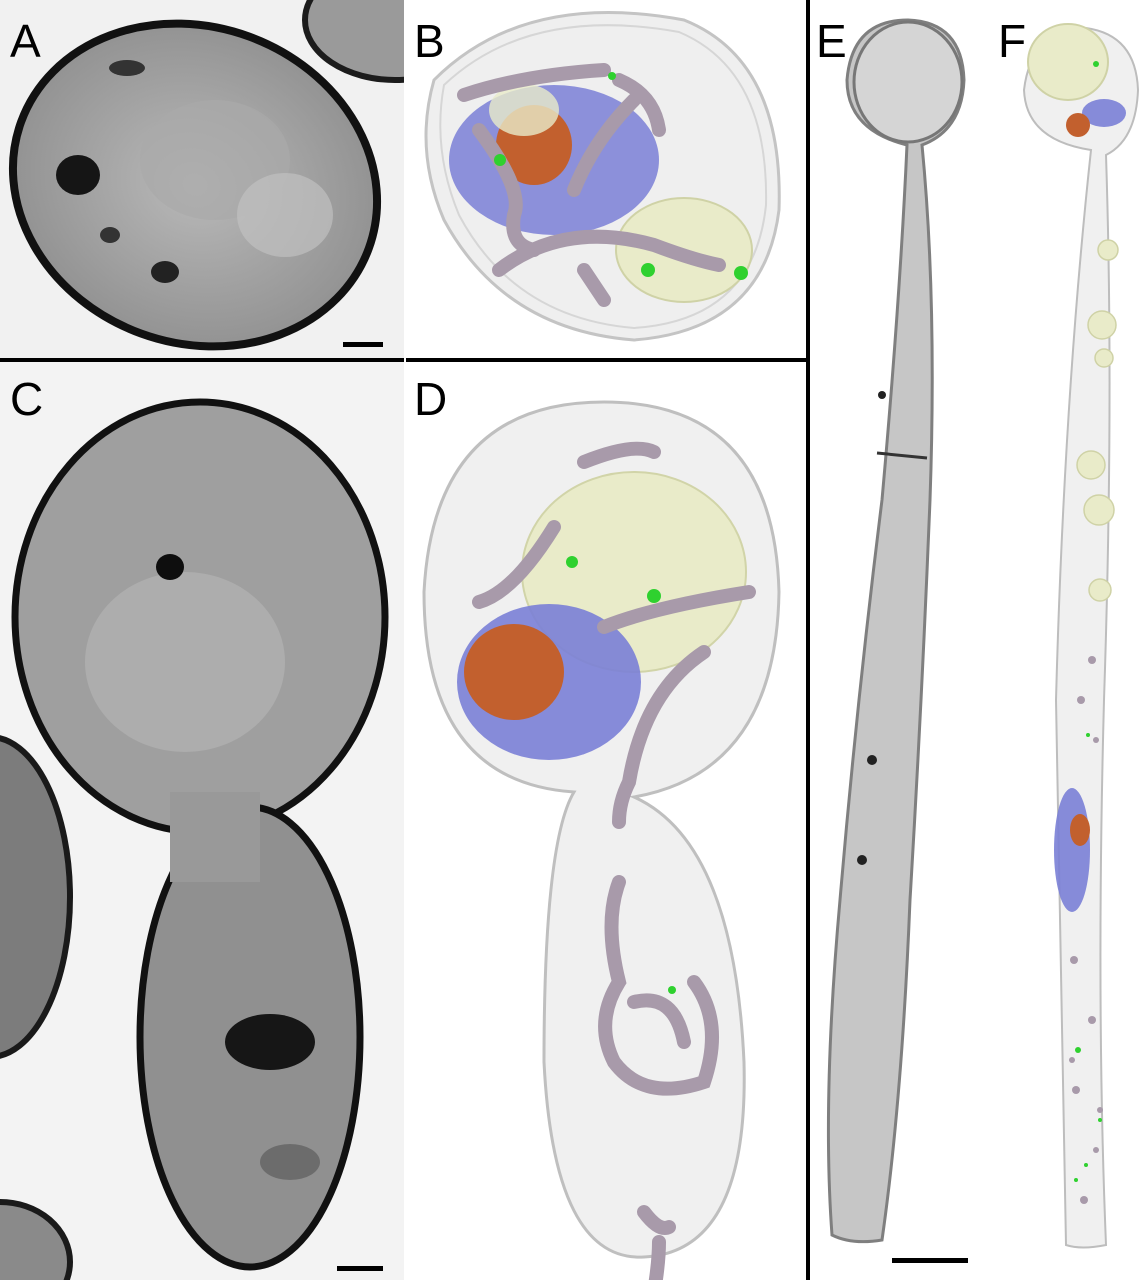 The height and width of the screenshot is (1280, 1142). I want to click on panel-b: B, so click(605, 179).